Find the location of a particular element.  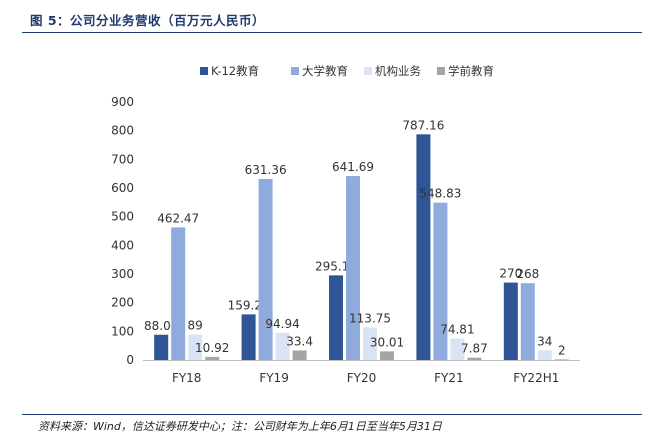

y-tick-label: 400 is located at coordinates (122, 245).